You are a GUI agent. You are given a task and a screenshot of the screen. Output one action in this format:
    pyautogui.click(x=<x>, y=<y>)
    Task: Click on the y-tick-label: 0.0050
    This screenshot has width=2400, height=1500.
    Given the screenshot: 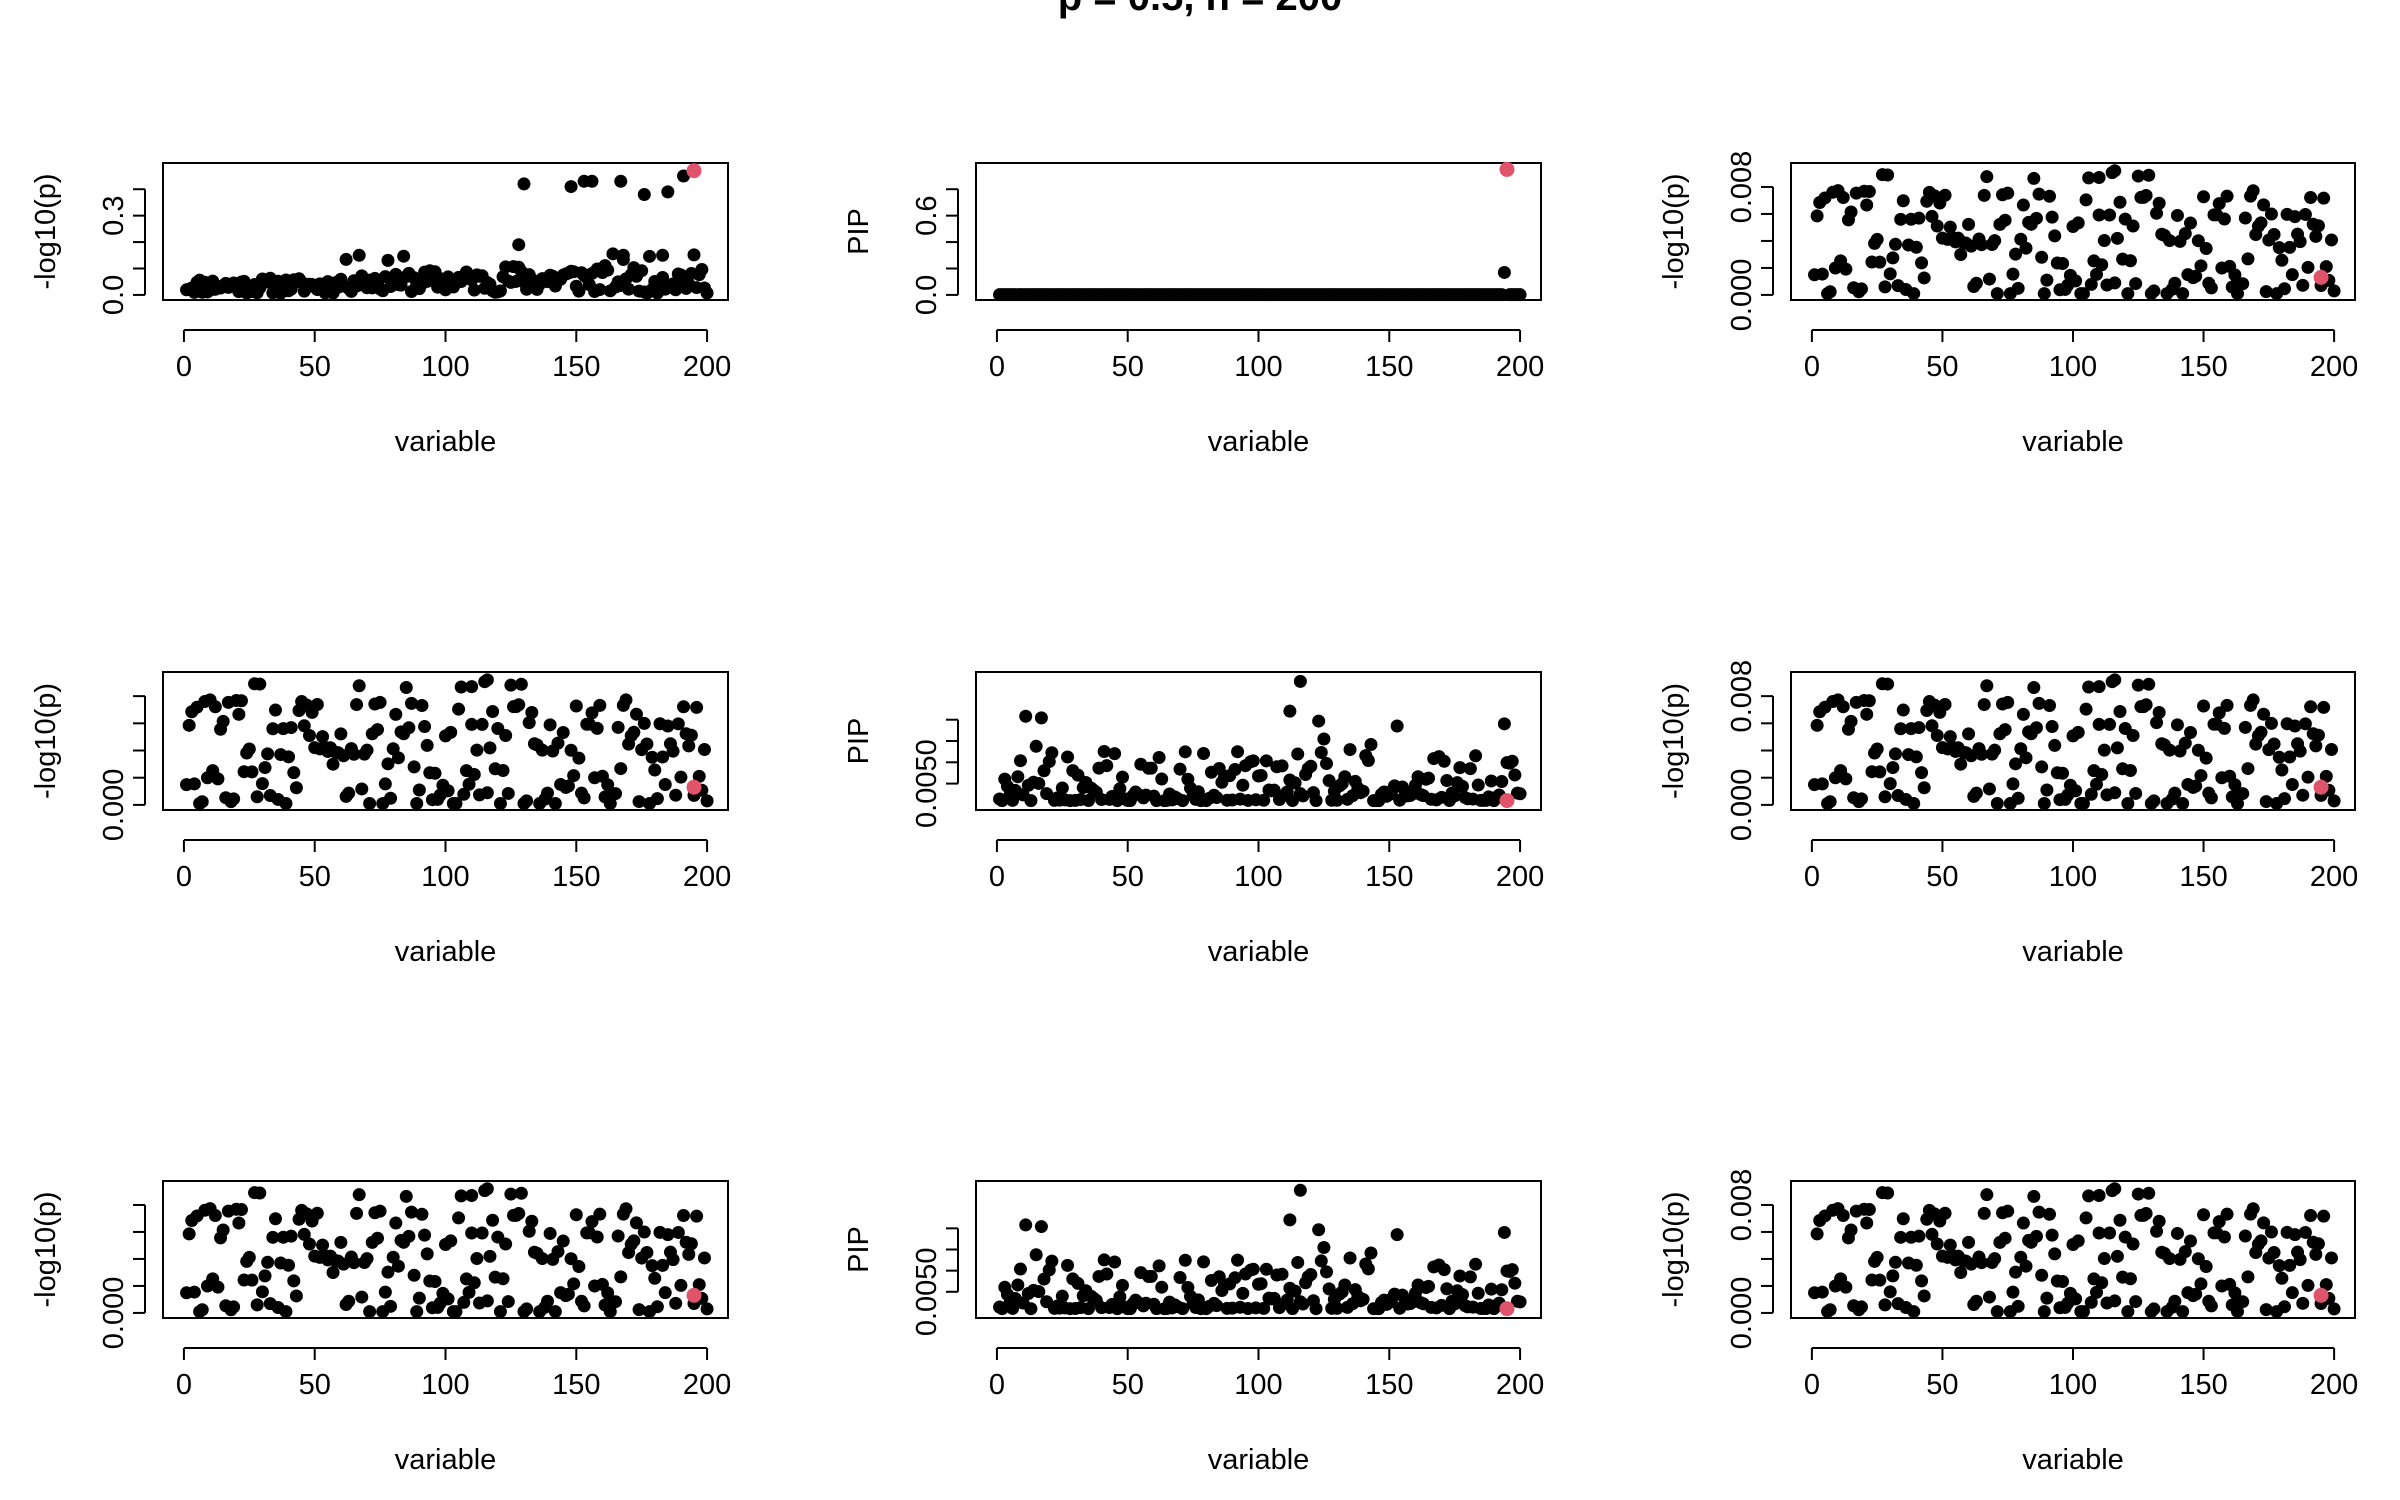 What is the action you would take?
    pyautogui.click(x=927, y=783)
    